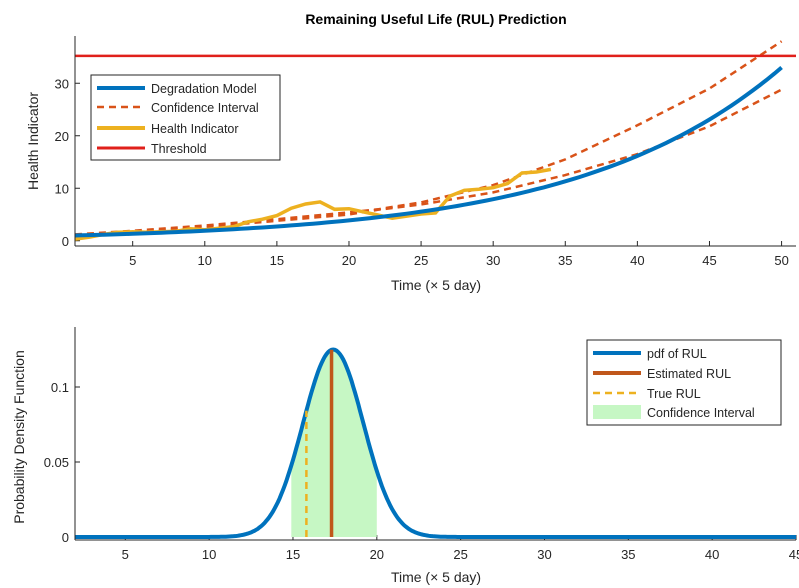 This screenshot has height=588, width=799. Describe the element at coordinates (205, 108) in the screenshot. I see `legend-label-confidence-interval: Confidence Interval` at that location.